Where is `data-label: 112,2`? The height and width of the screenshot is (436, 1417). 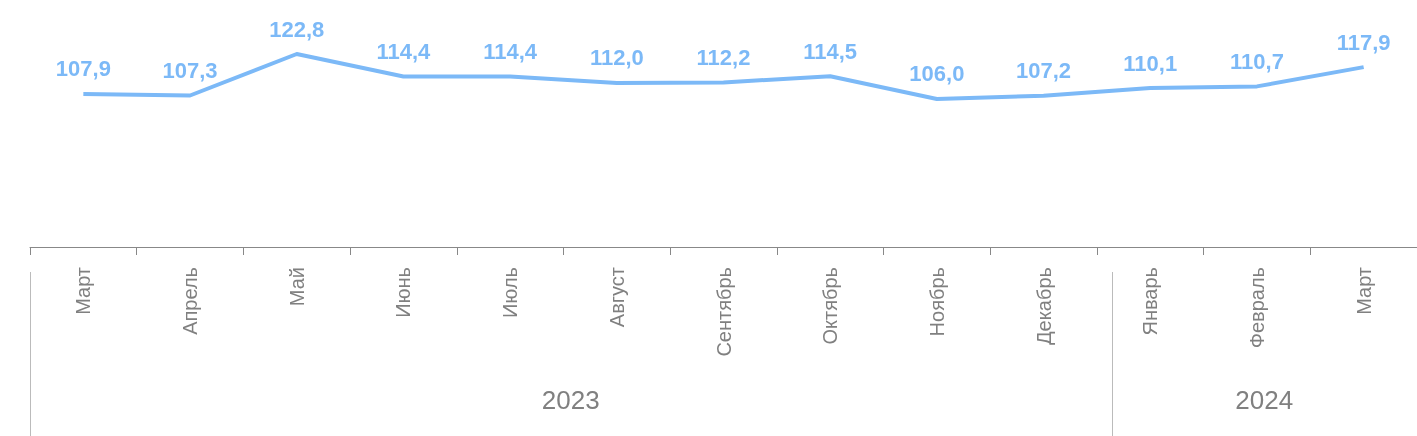 data-label: 112,2 is located at coordinates (723, 57).